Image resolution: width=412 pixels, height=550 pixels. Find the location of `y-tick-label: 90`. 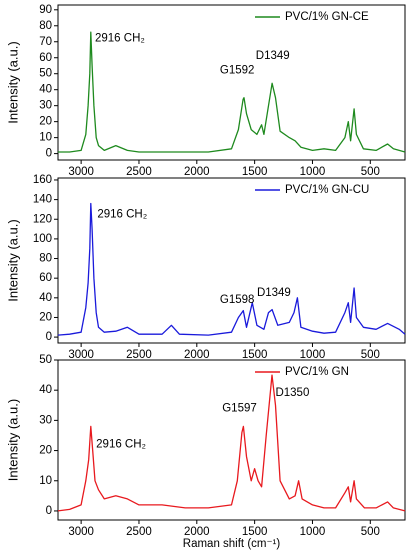

y-tick-label: 90 is located at coordinates (45, 10).